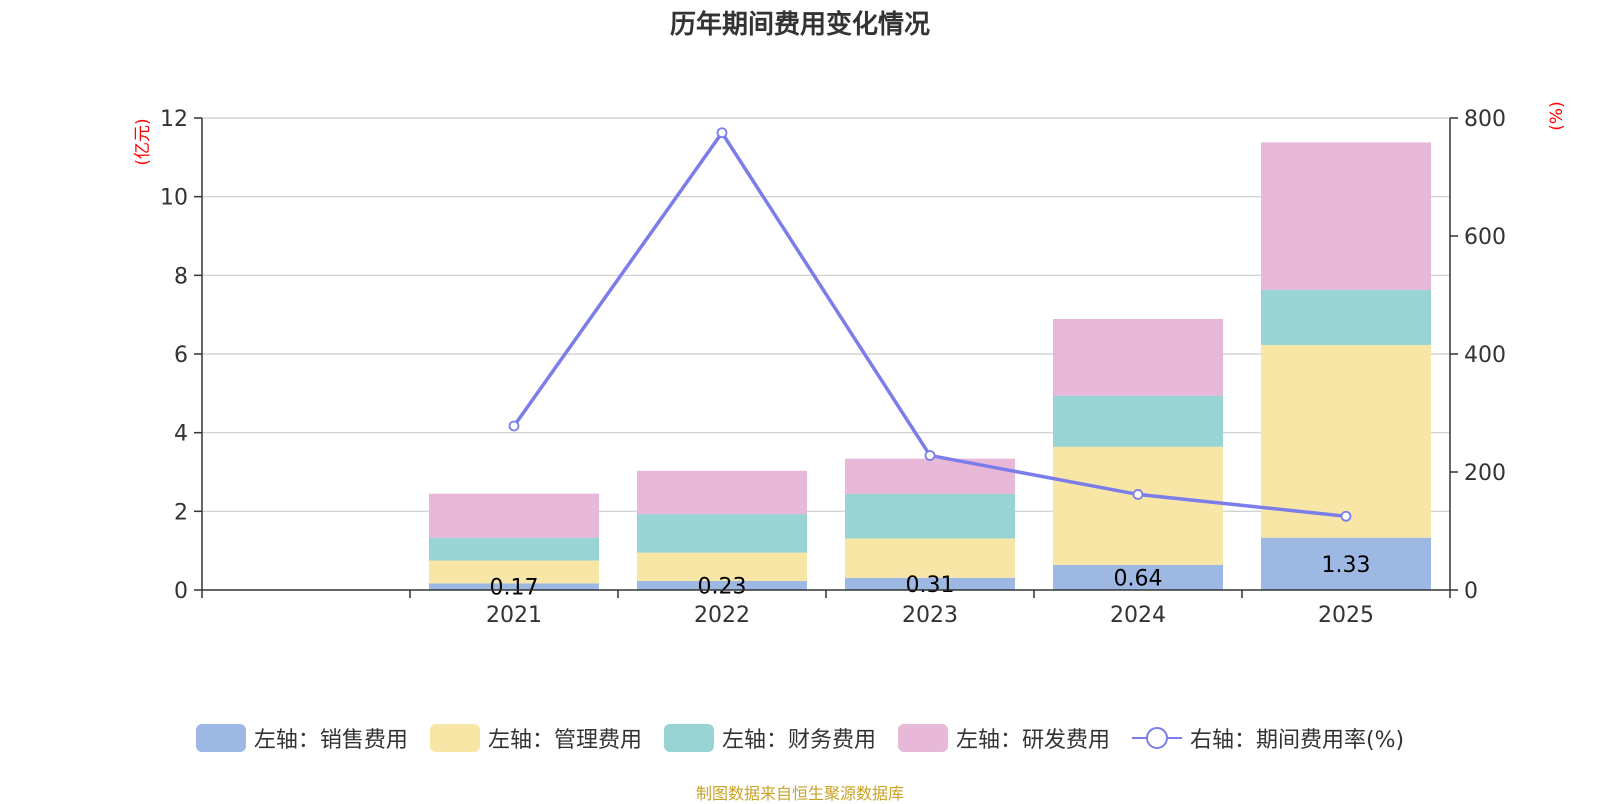  I want to click on y-left-tick-label: 4, so click(181, 434).